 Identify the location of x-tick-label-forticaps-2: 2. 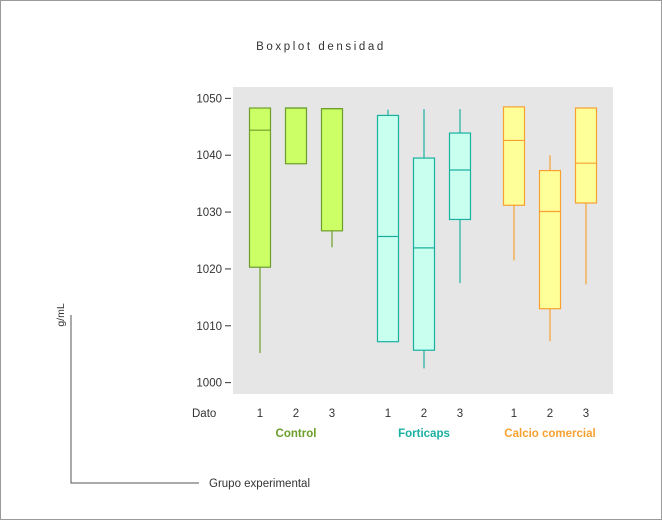
(424, 414).